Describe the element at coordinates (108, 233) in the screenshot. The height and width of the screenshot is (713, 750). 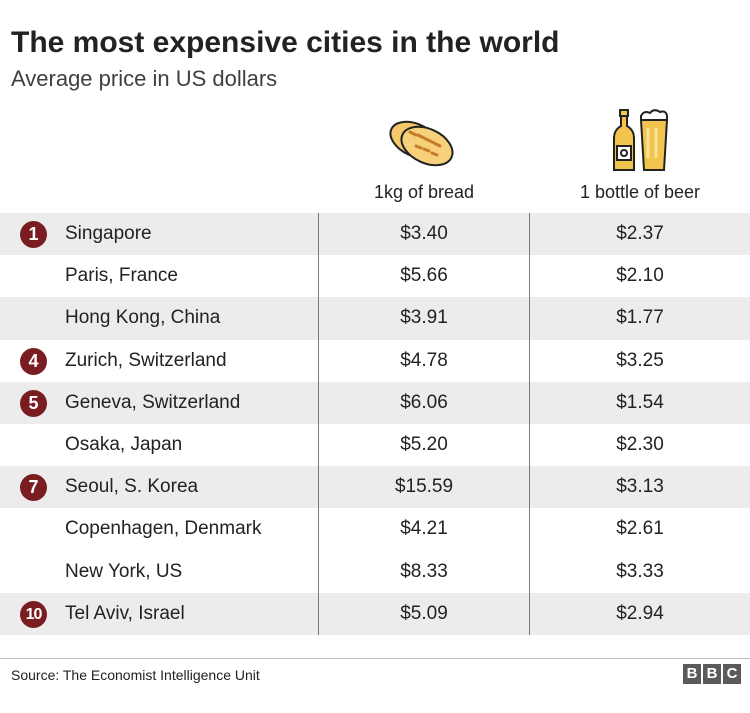
I see `city-name: Singapore` at that location.